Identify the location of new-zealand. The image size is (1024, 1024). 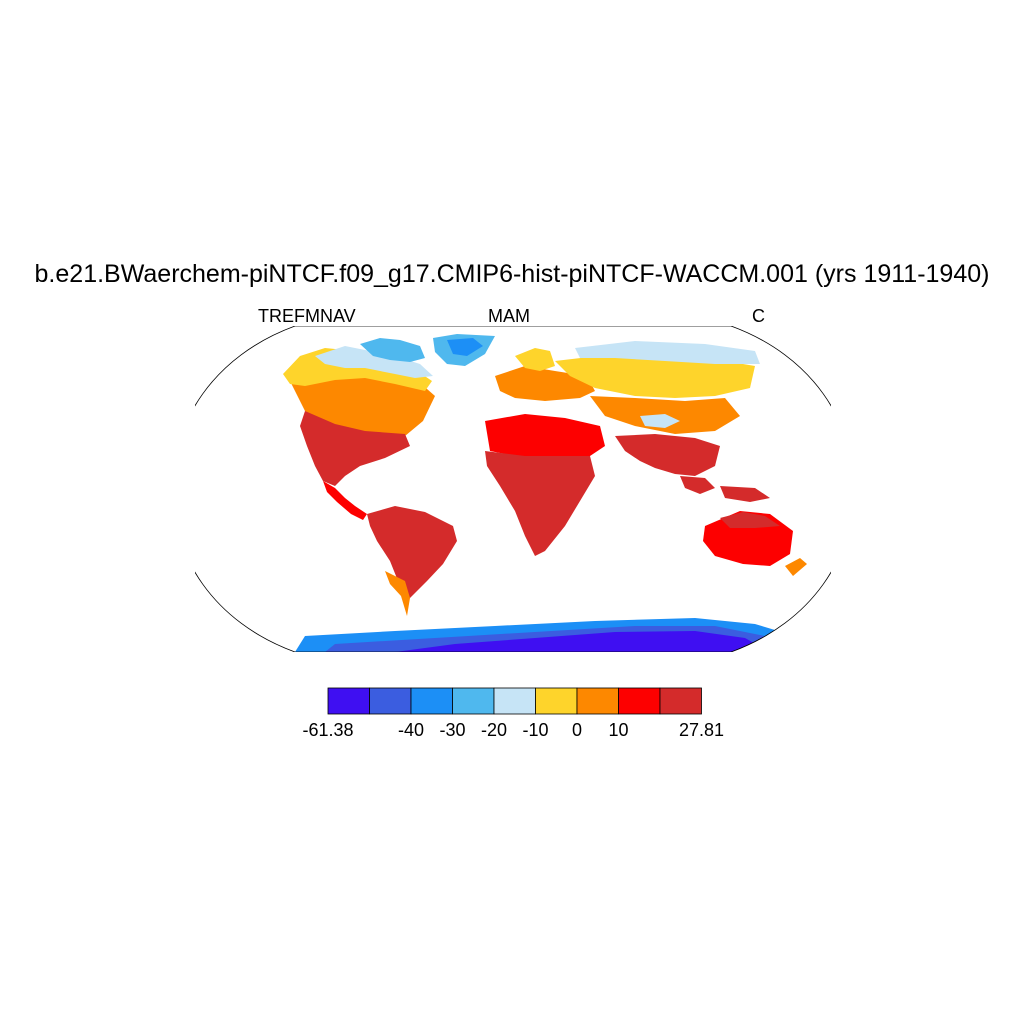
(796, 567).